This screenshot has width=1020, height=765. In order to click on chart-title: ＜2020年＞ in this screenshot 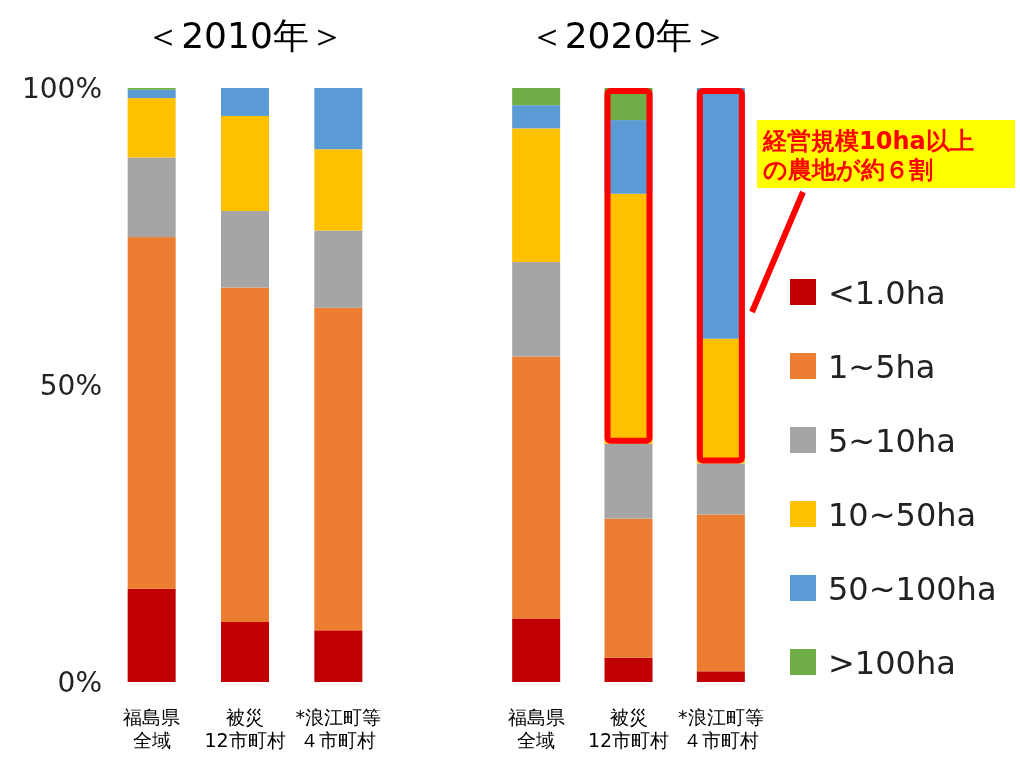, I will do `click(628, 35)`.